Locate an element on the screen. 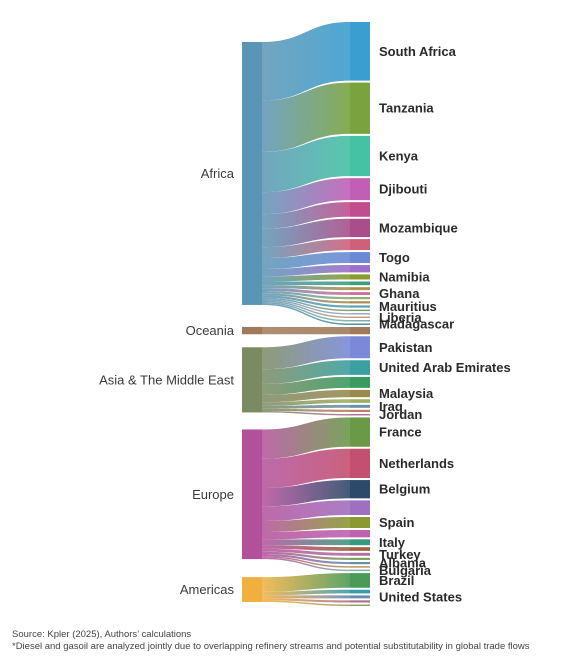  target-node-united-states is located at coordinates (360, 597).